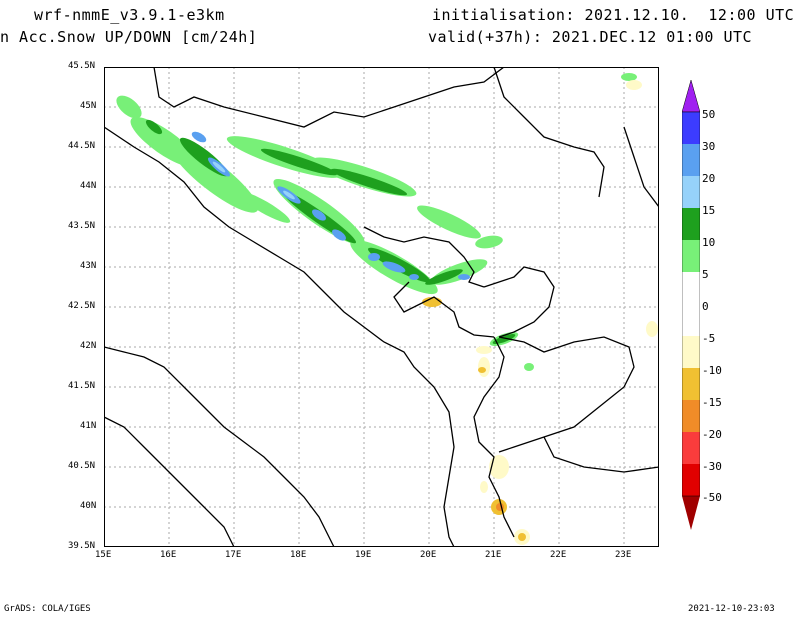 This screenshot has width=800, height=618. What do you see at coordinates (709, 210) in the screenshot?
I see `cb-label: 15` at bounding box center [709, 210].